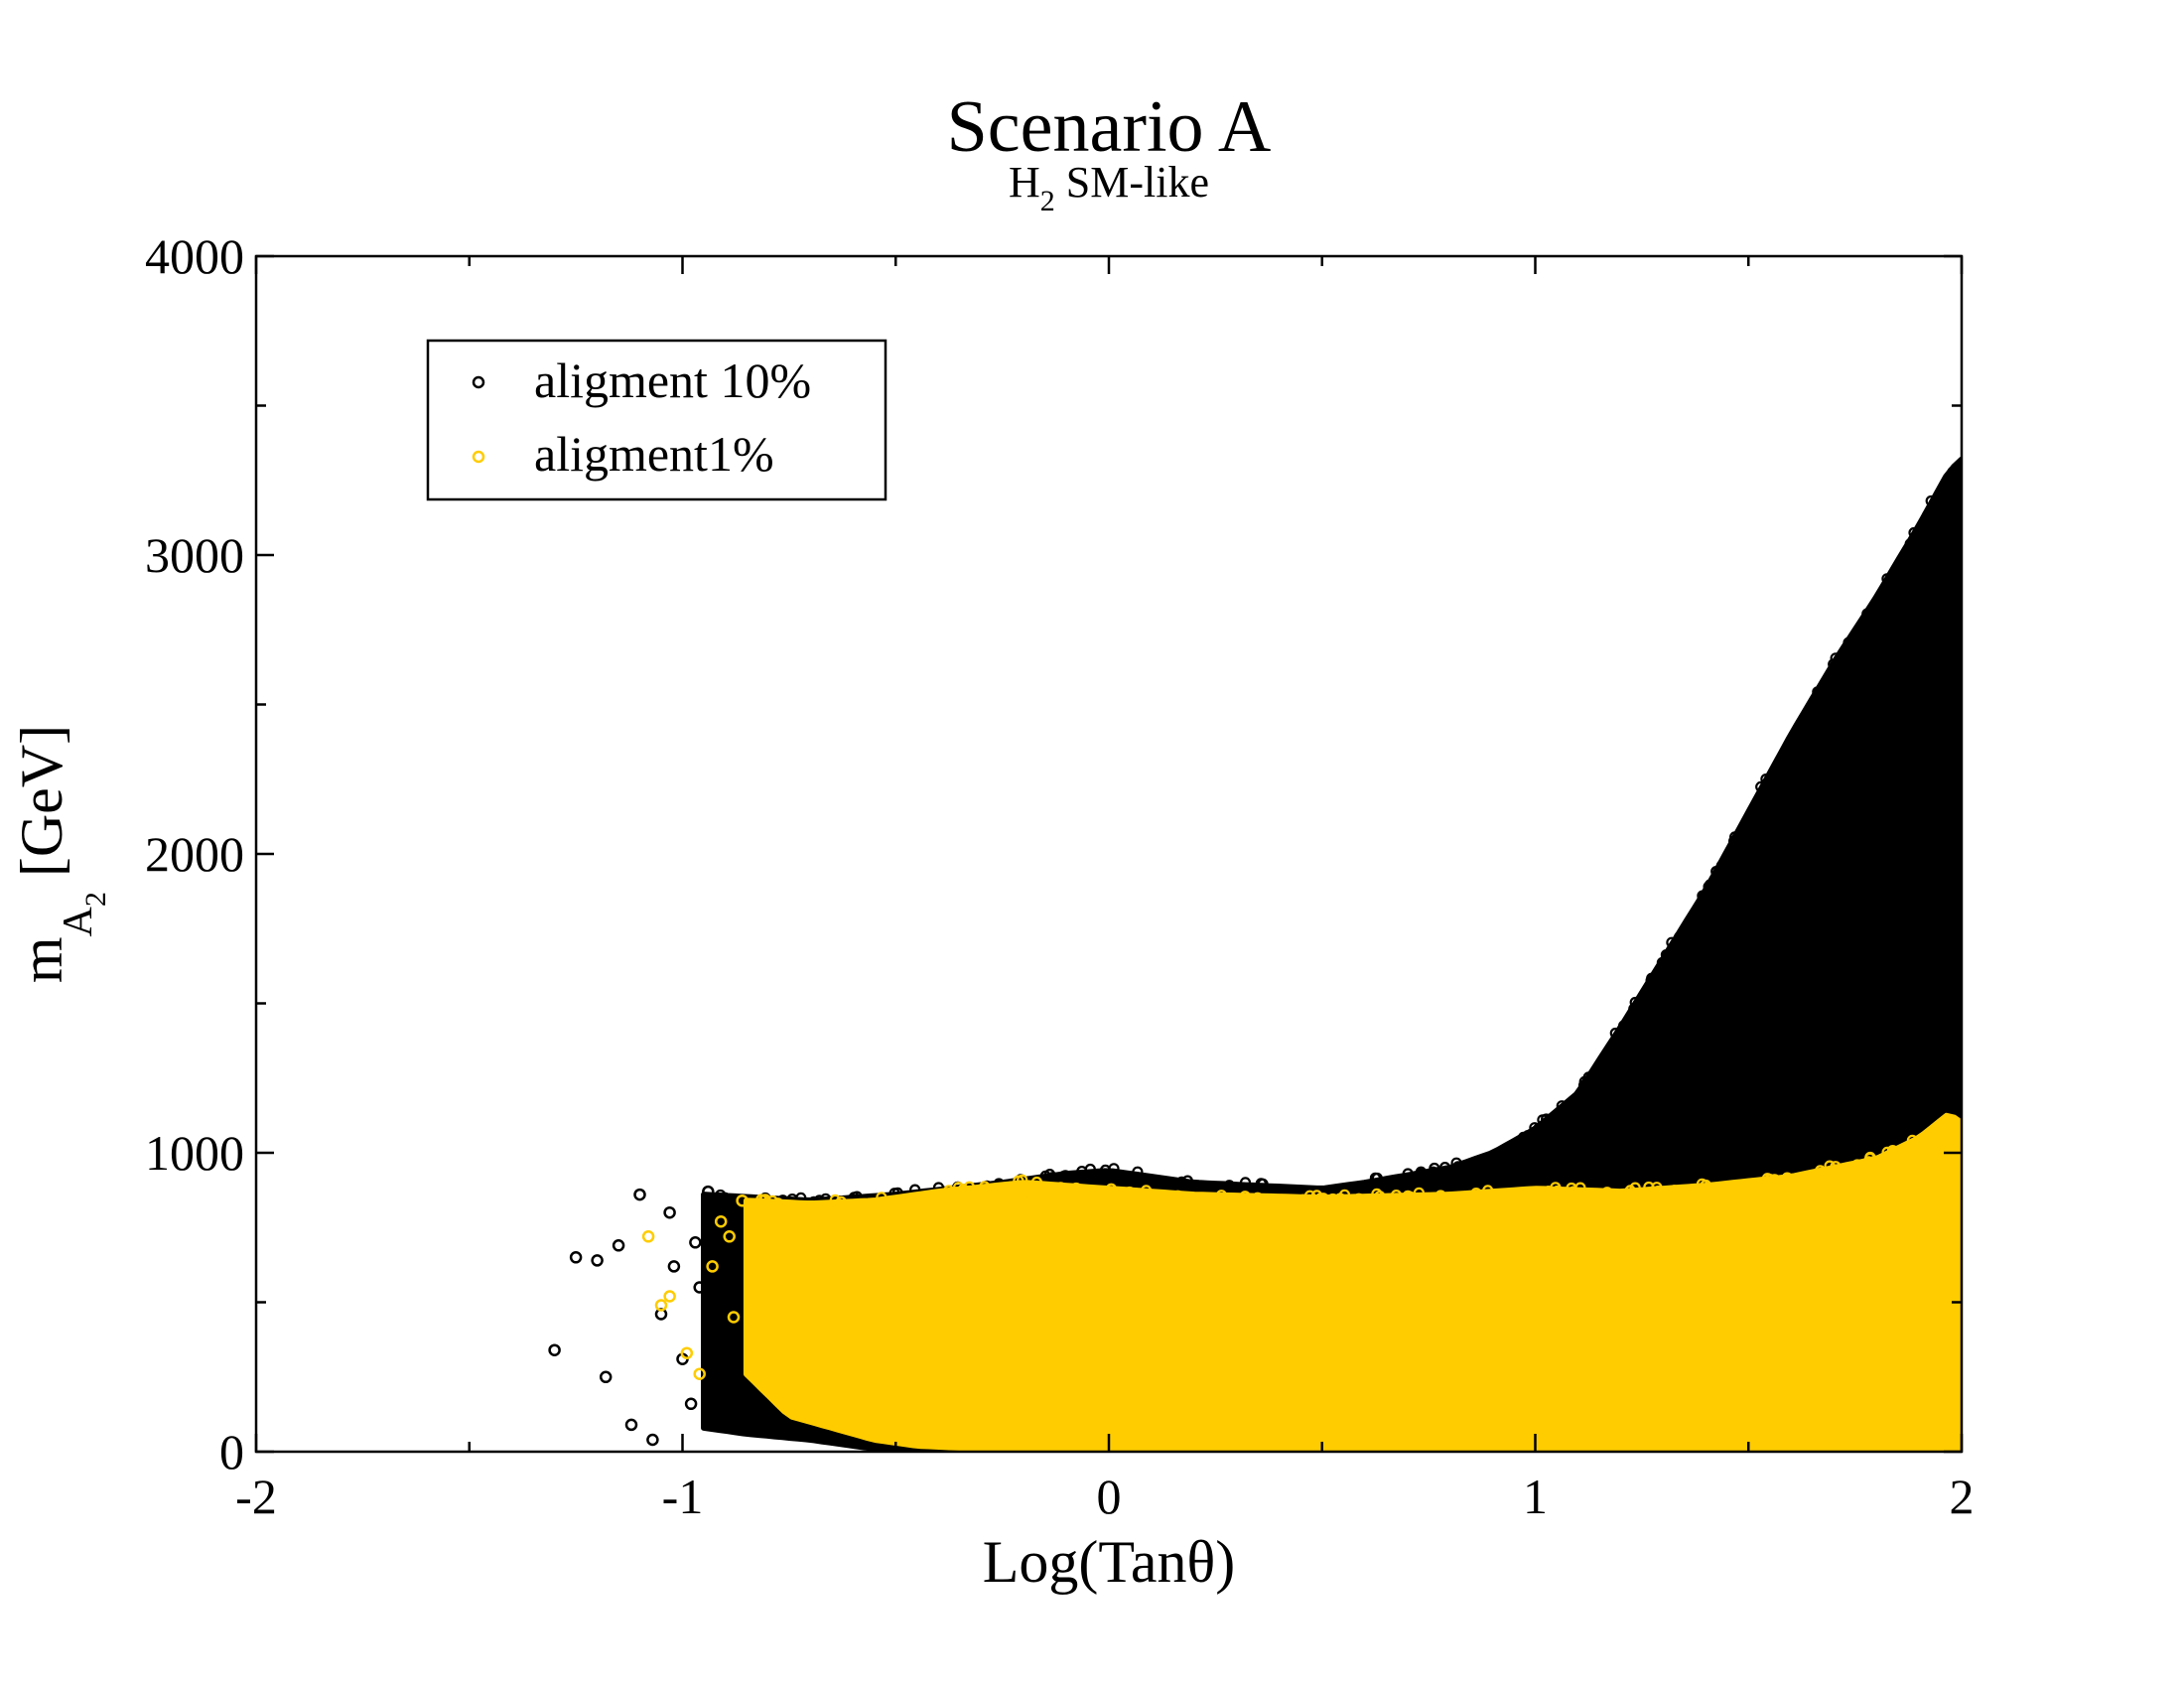 This screenshot has width=2184, height=1688. I want to click on legend: aligment 10% aligment1%, so click(656, 420).